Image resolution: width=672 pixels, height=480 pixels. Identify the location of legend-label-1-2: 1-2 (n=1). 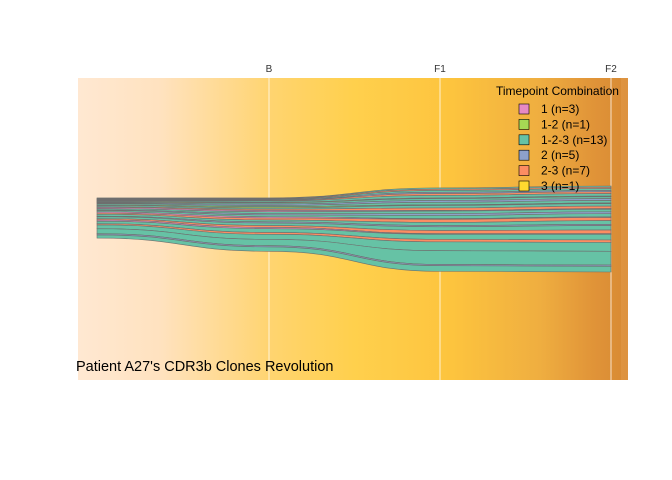
(565, 124).